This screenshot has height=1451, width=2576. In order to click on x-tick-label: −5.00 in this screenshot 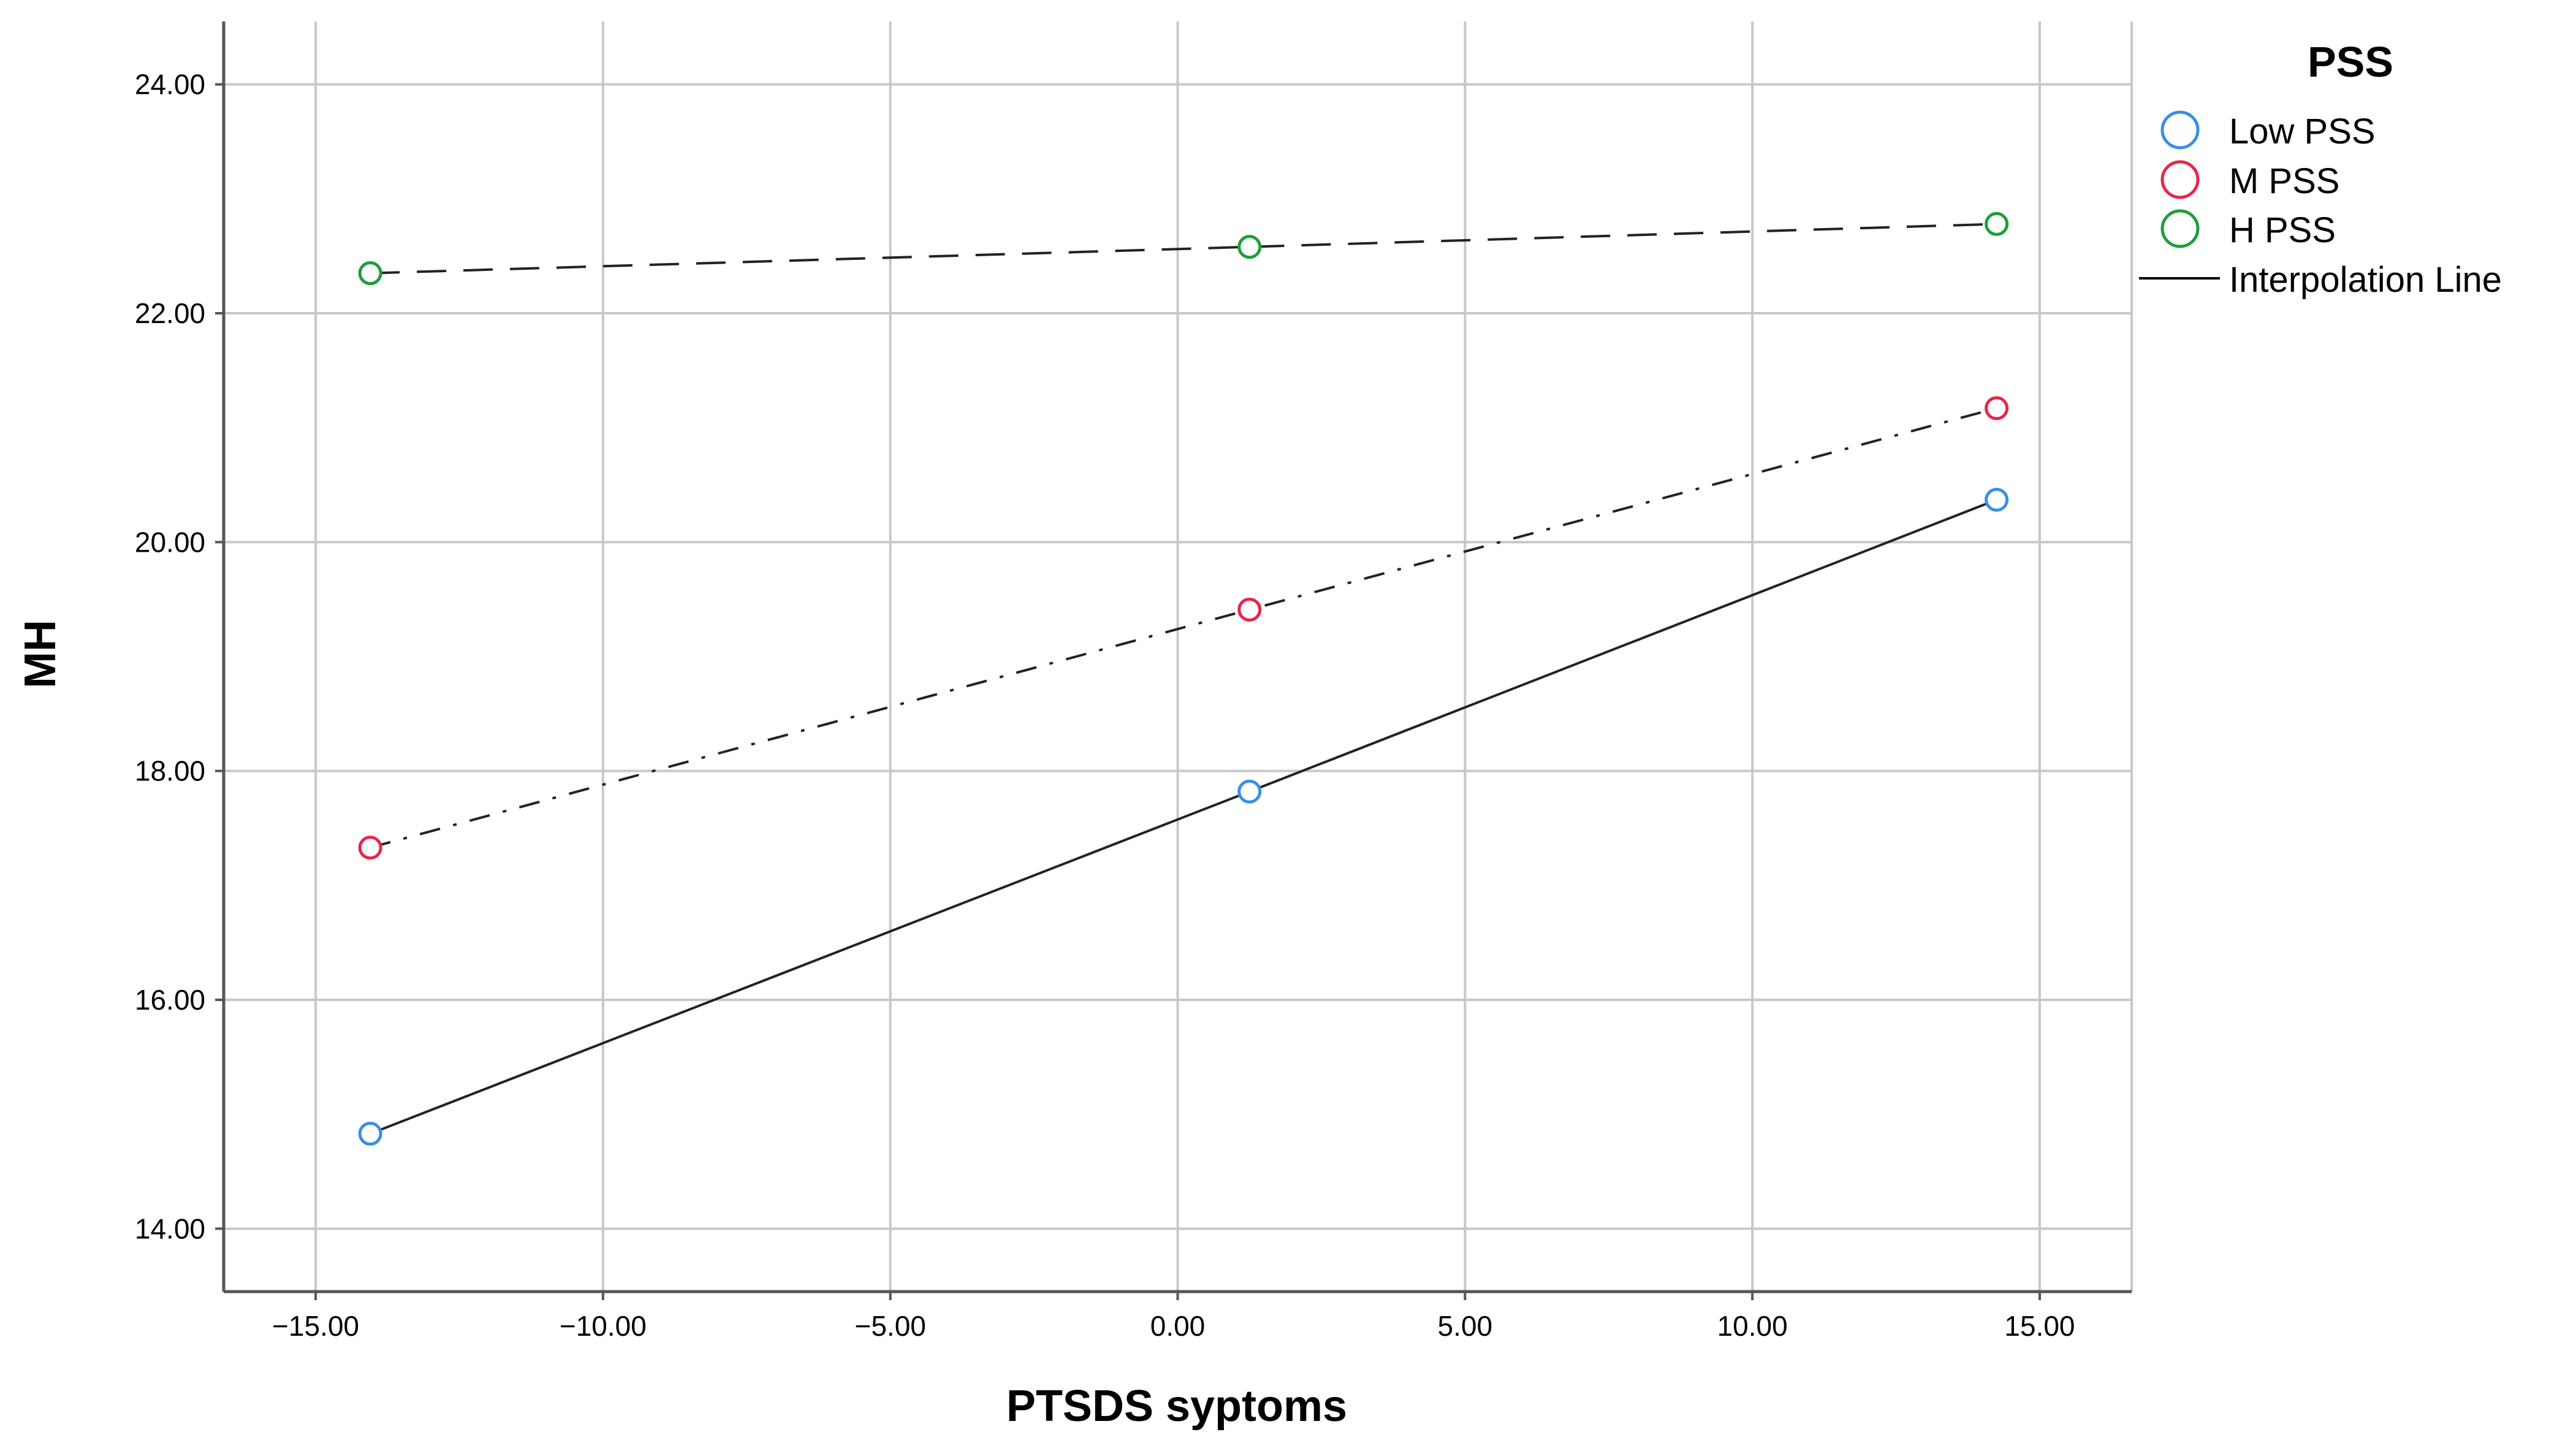, I will do `click(889, 1326)`.